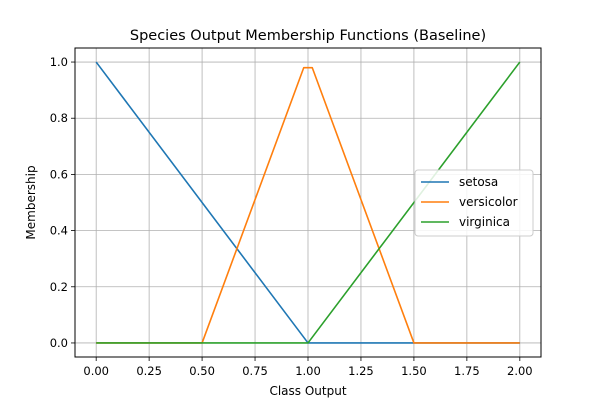 The height and width of the screenshot is (400, 600). I want to click on legend: setosa versicolor virginica, so click(474, 203).